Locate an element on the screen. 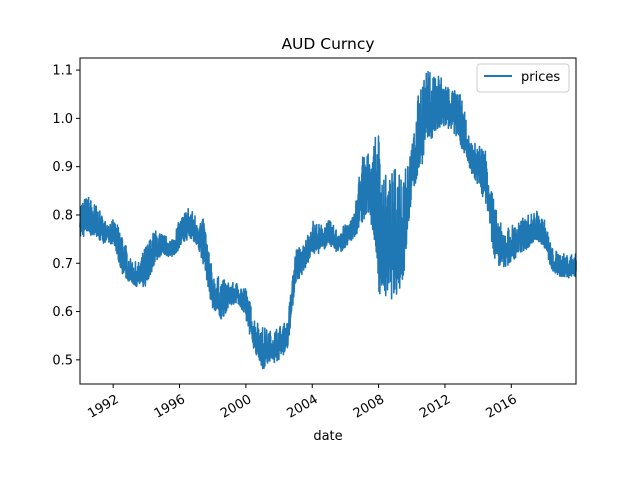 This screenshot has height=480, width=640. chart-title: AUD Curncy is located at coordinates (327, 44).